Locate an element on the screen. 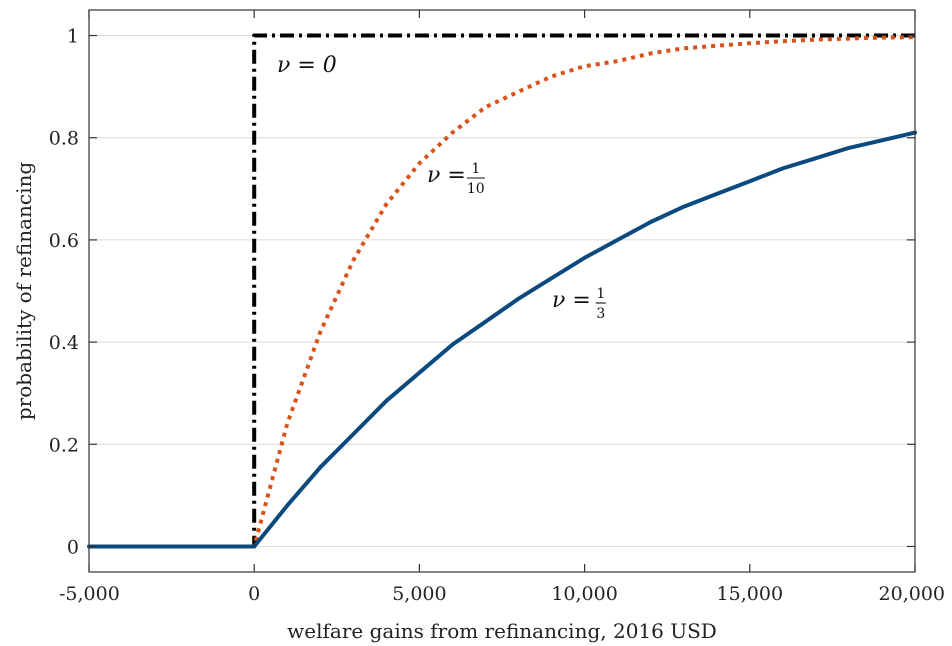 Image resolution: width=952 pixels, height=646 pixels. x-tick-label: 5,000 is located at coordinates (419, 594).